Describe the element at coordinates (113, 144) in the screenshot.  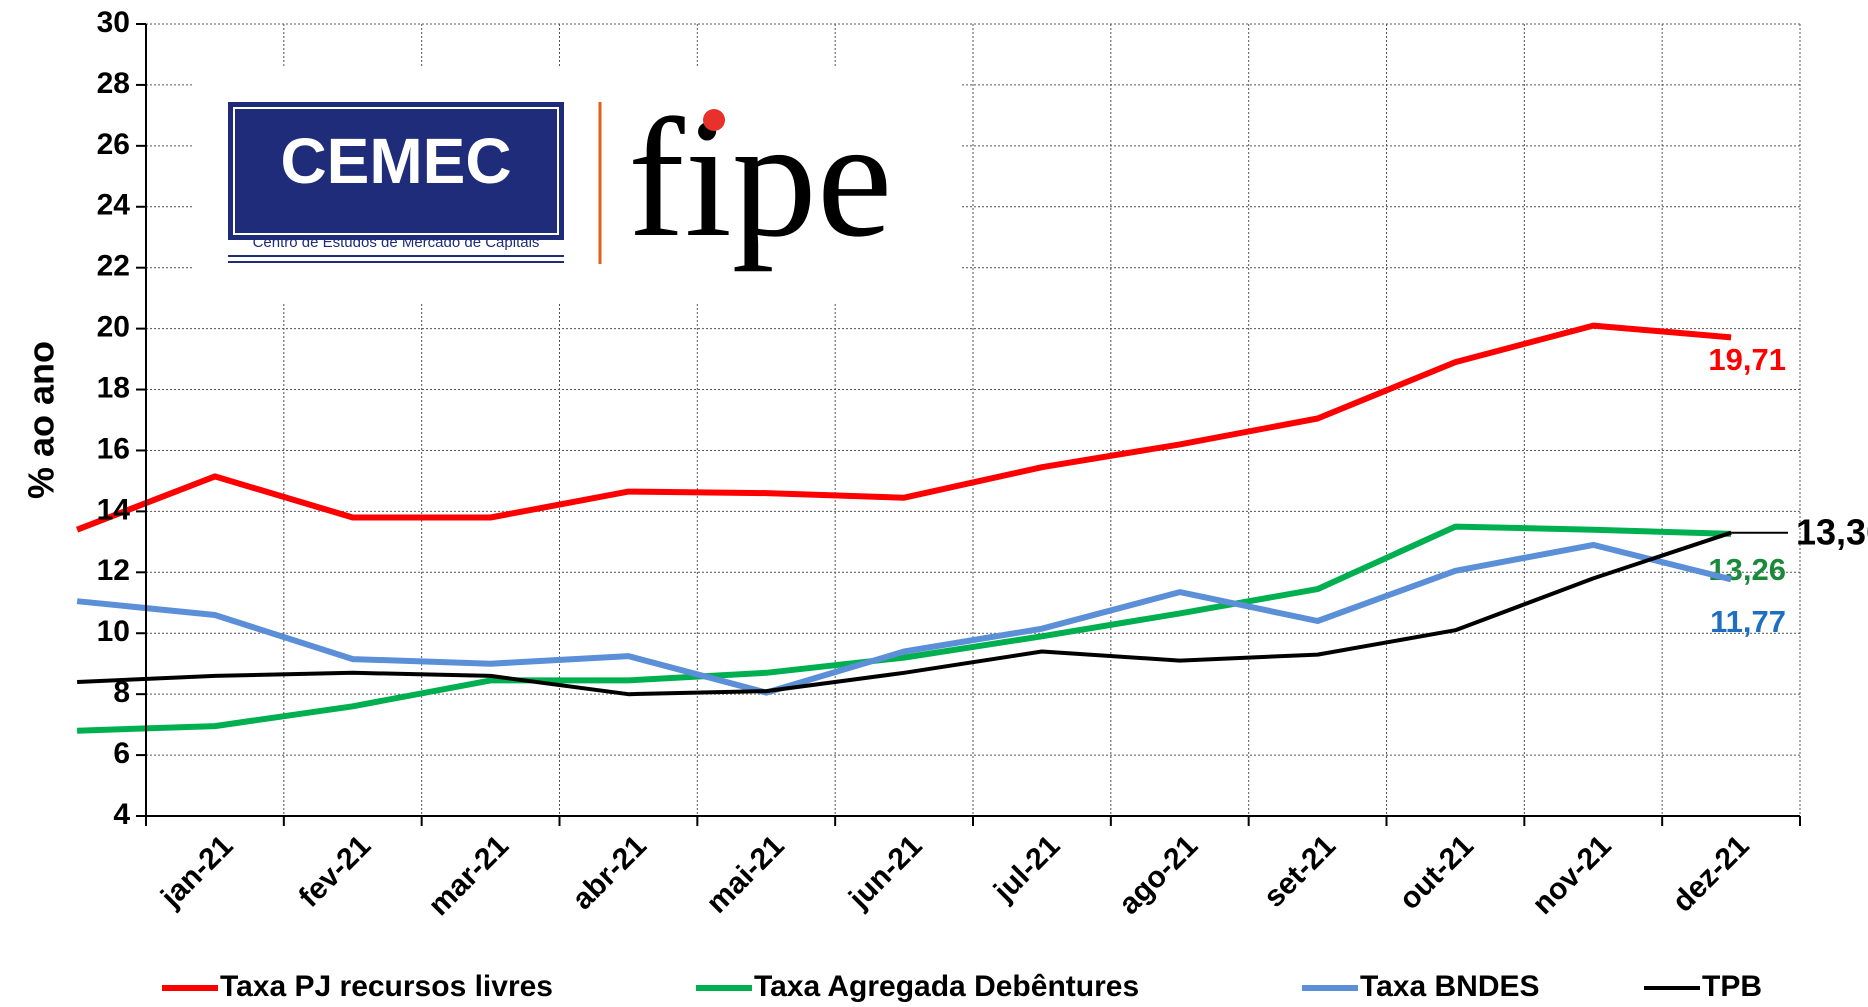
I see `y-tick-label: 26` at that location.